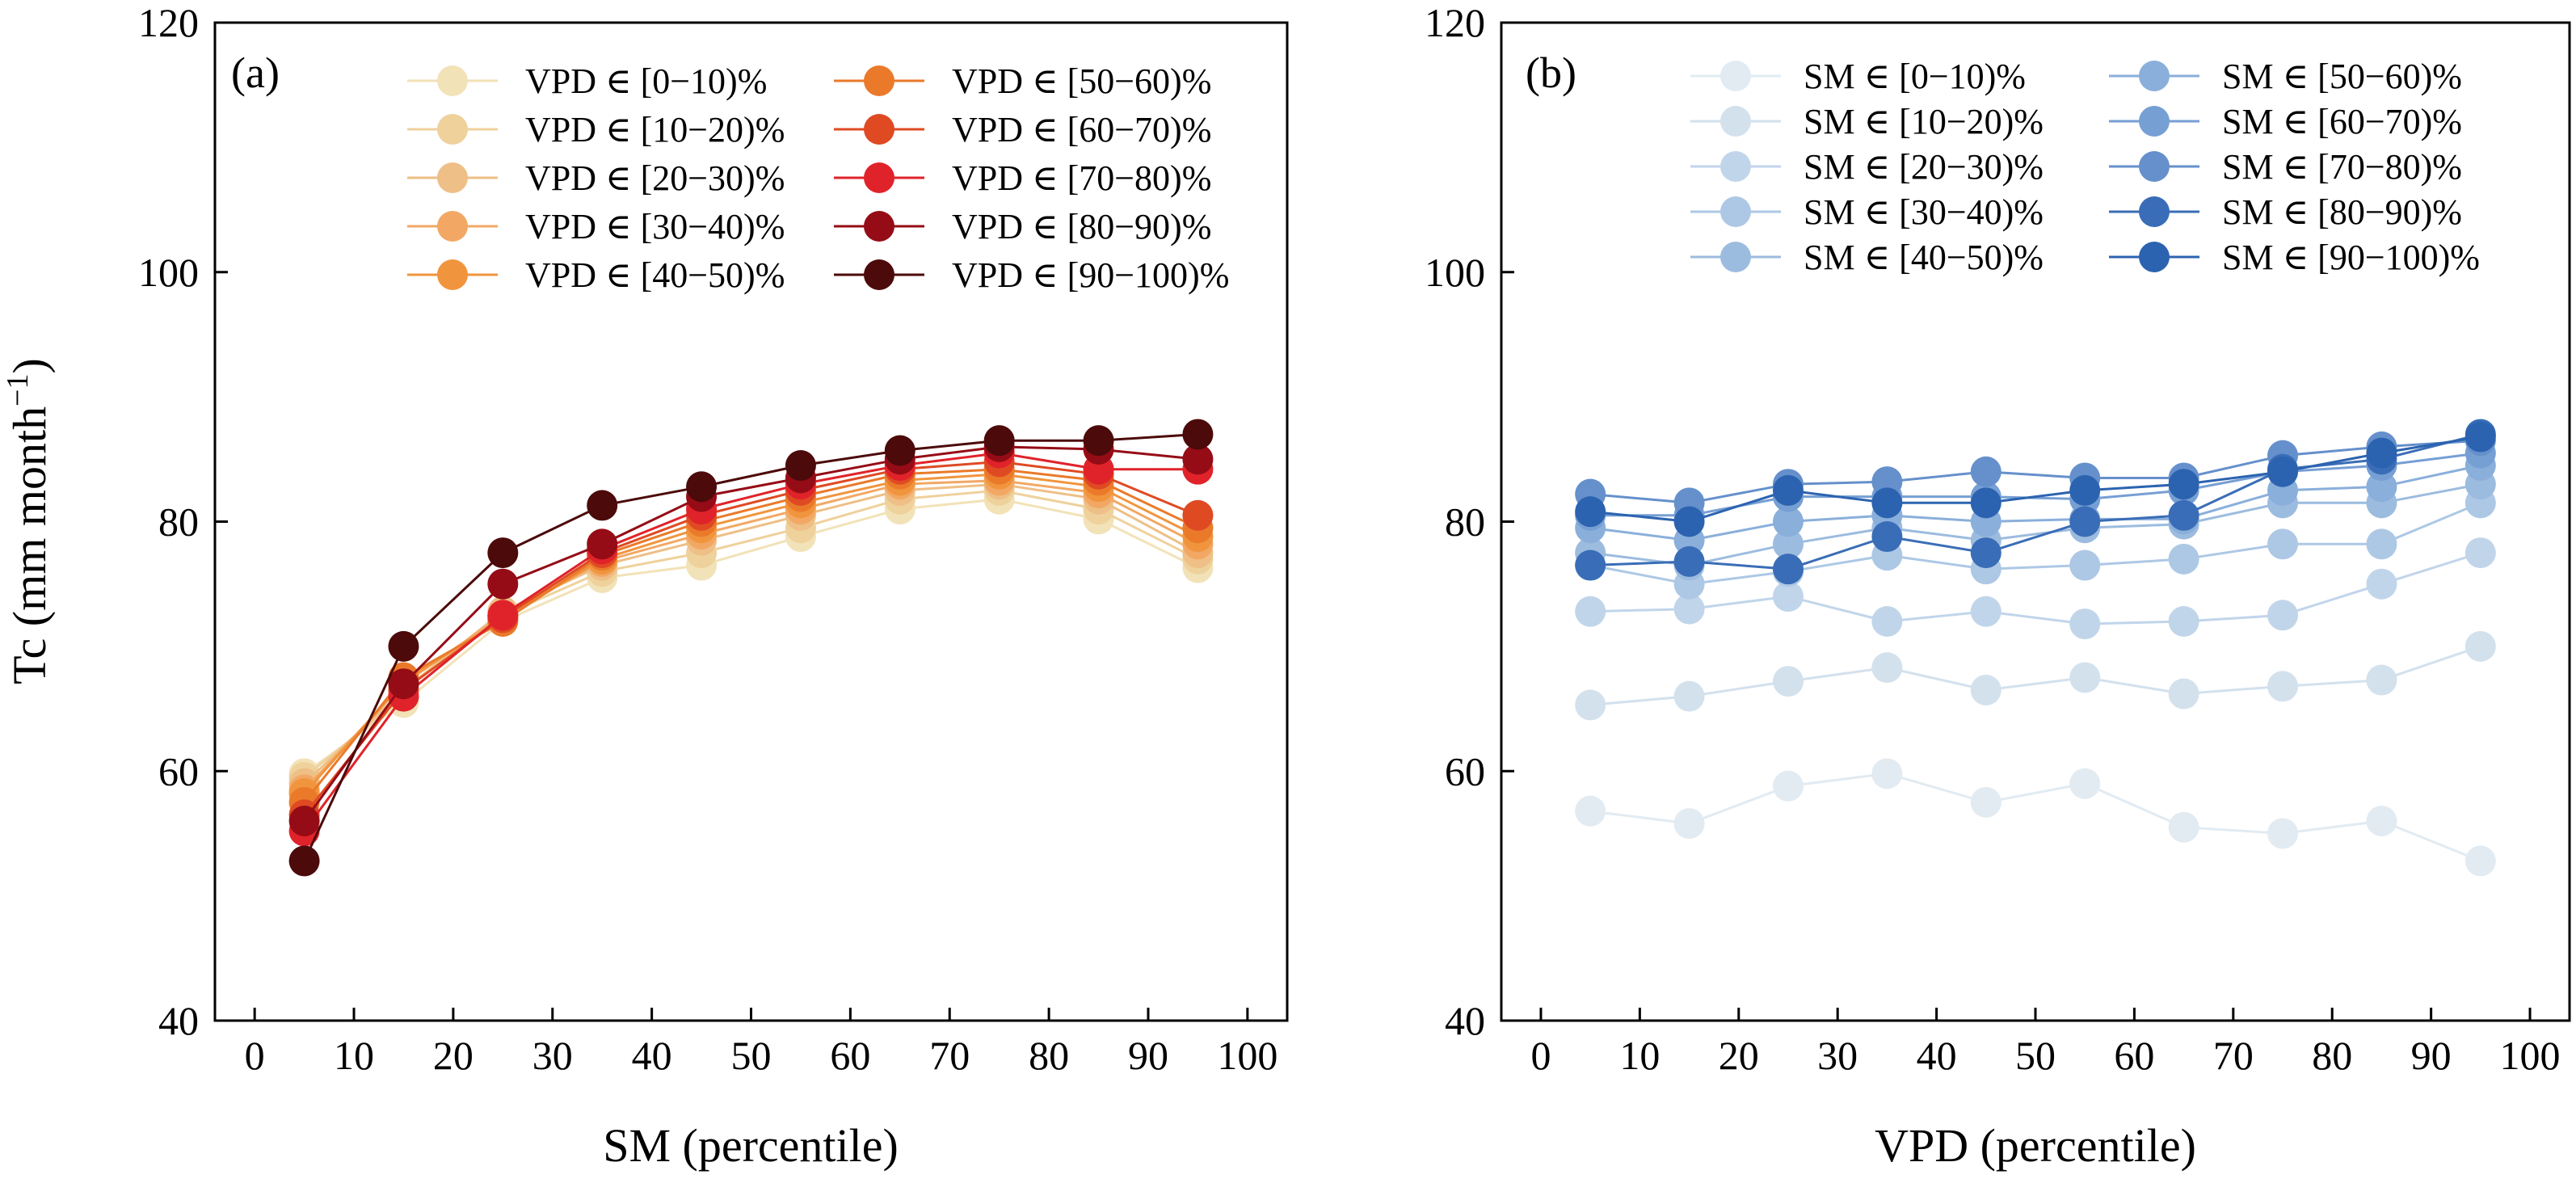 The height and width of the screenshot is (1179, 2576). Describe the element at coordinates (1049, 1055) in the screenshot. I see `x-tick-label: 80` at that location.